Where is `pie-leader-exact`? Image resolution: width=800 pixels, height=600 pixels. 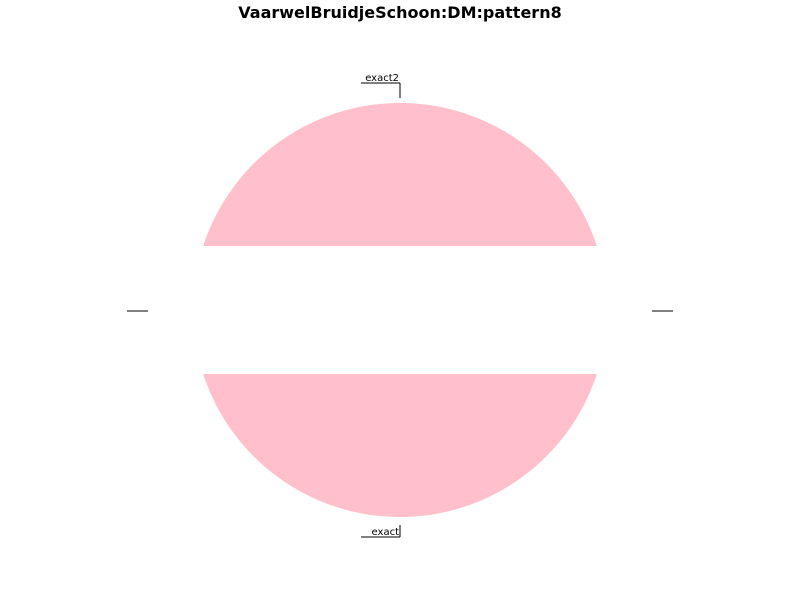 pie-leader-exact is located at coordinates (381, 531).